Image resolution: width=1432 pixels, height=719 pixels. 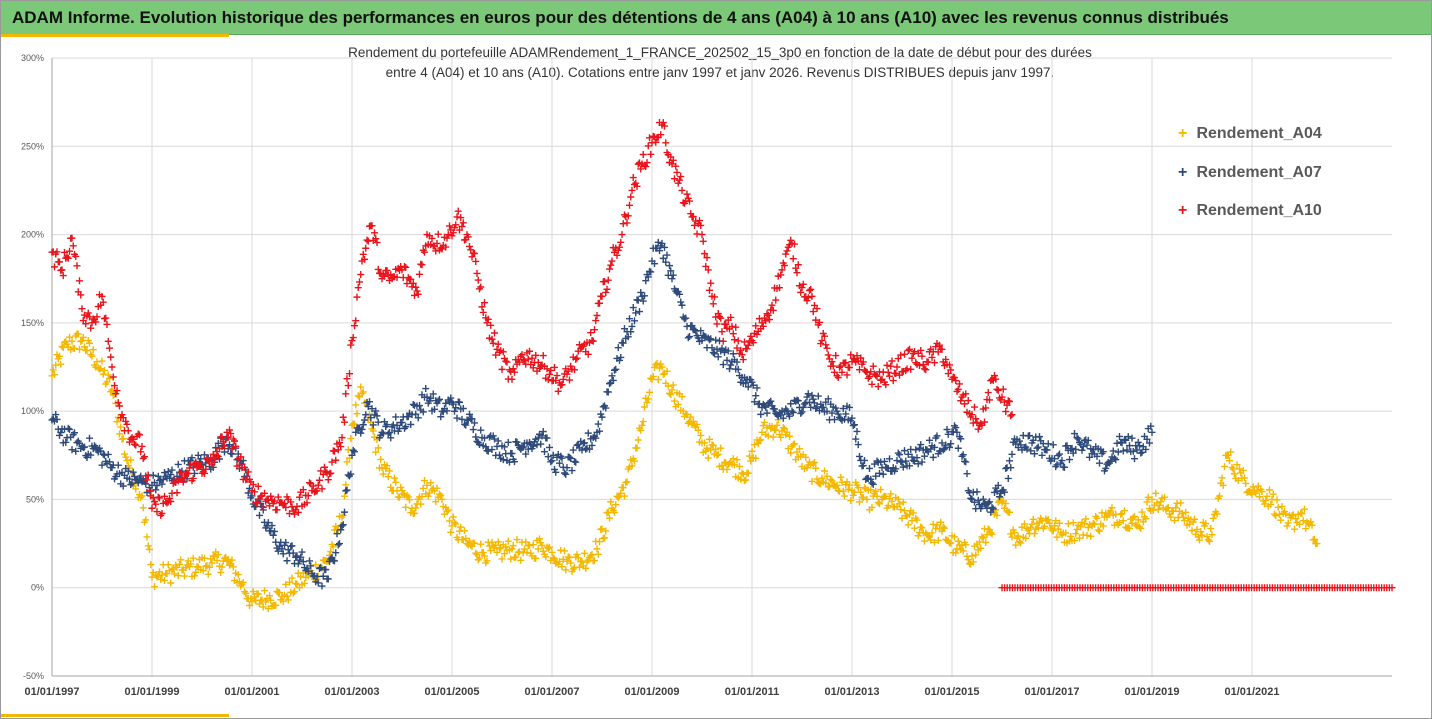 I want to click on y-tick-label: 0%, so click(x=37, y=588).